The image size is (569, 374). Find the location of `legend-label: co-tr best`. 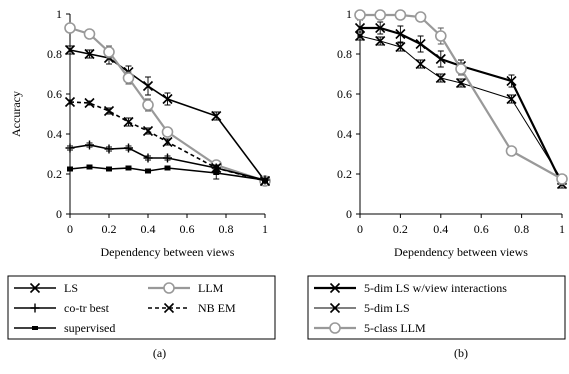

legend-label: co-tr best is located at coordinates (87, 308).